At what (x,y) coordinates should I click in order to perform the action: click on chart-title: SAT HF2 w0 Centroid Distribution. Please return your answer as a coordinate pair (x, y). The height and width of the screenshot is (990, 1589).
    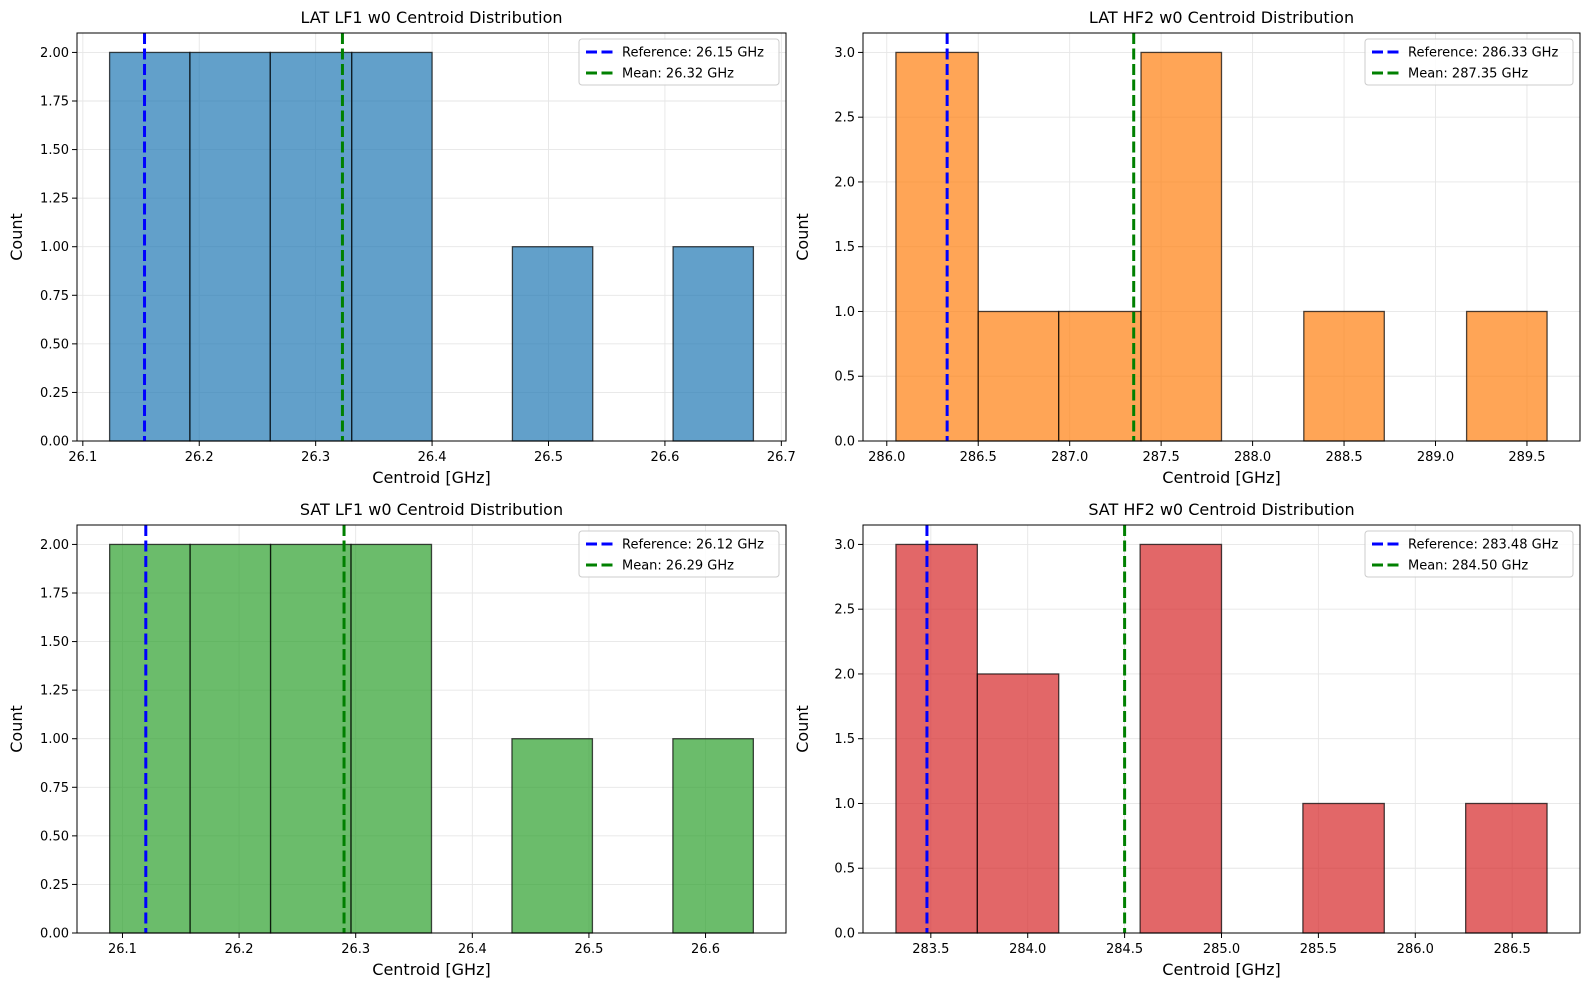
    Looking at the image, I should click on (1221, 509).